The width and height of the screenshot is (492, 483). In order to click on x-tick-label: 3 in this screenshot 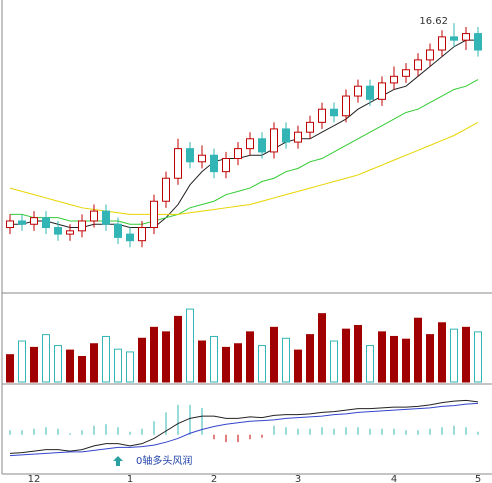, I will do `click(298, 478)`.